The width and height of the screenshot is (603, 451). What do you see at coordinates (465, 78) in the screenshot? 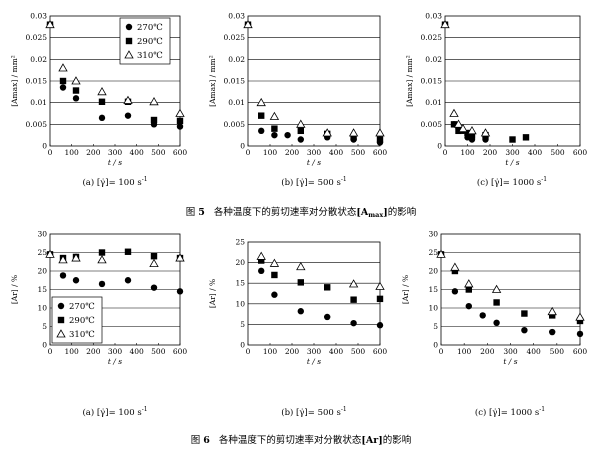
I see `series-triangle` at bounding box center [465, 78].